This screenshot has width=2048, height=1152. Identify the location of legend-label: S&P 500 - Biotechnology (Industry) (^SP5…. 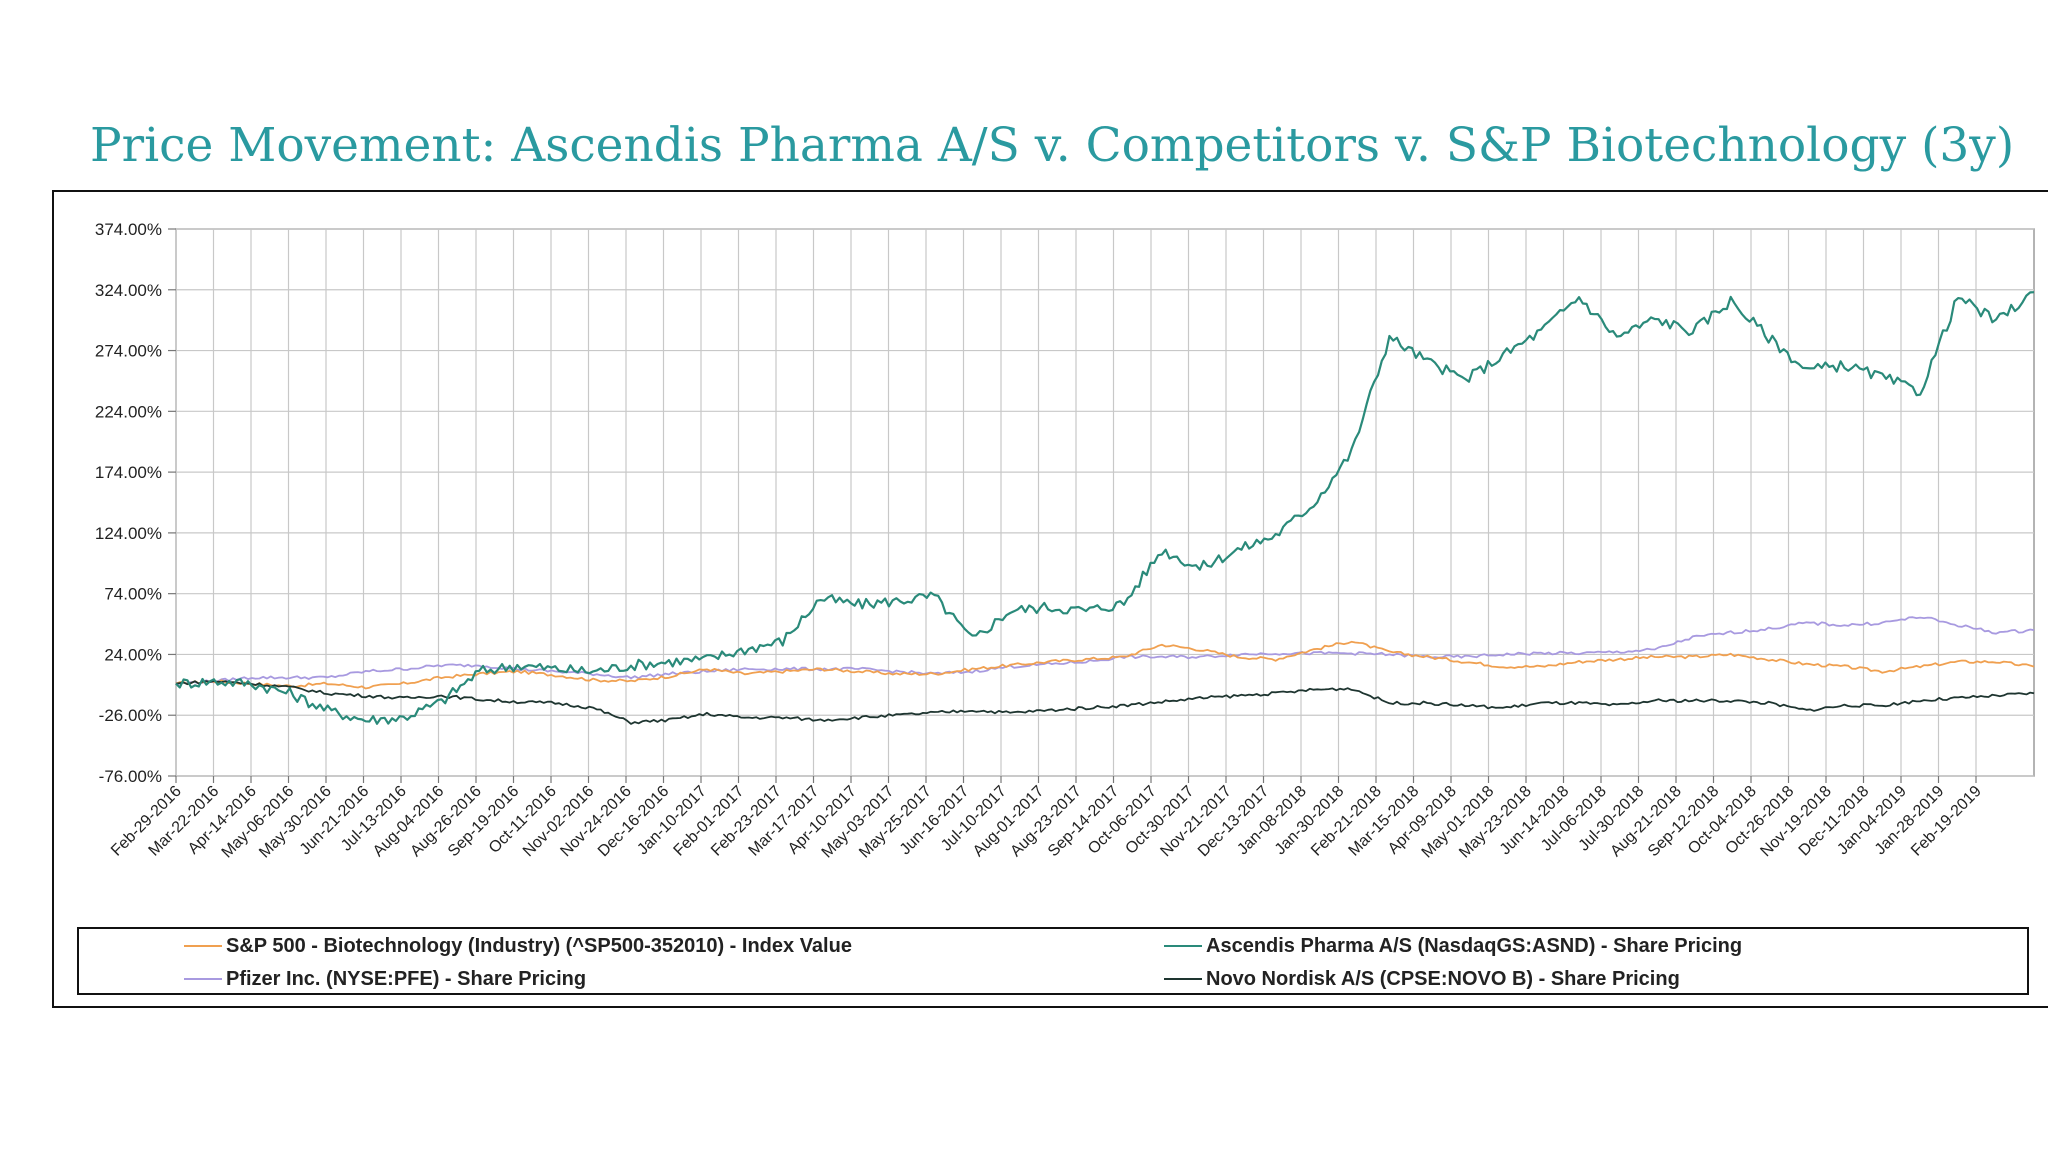
(539, 946).